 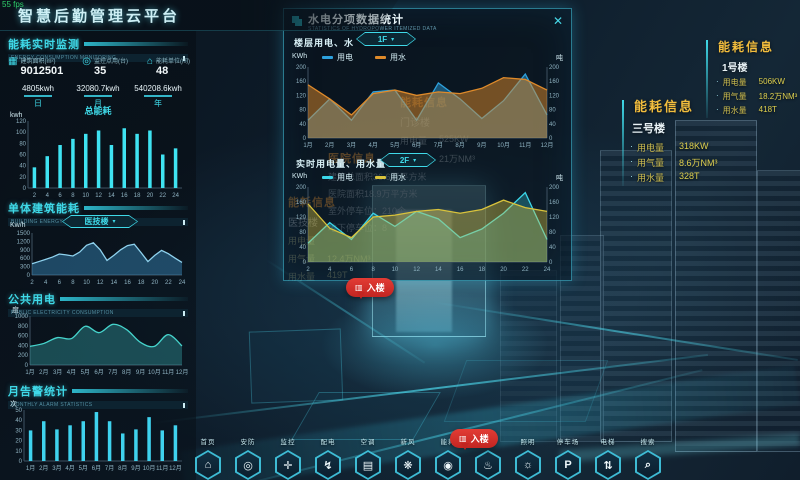 I want to click on nav-item-hvac: 空调 ▤, so click(x=368, y=458).